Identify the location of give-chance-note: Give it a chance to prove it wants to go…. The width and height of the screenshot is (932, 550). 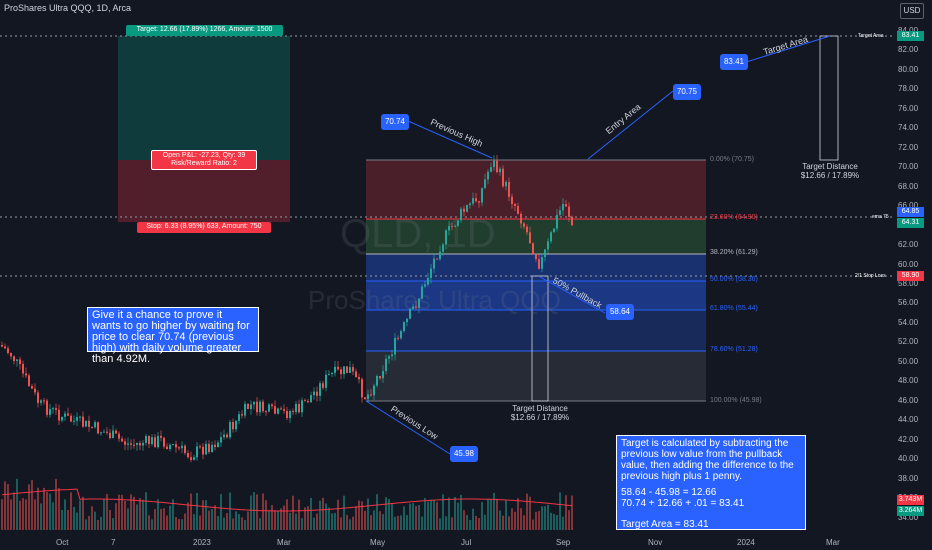
(173, 336).